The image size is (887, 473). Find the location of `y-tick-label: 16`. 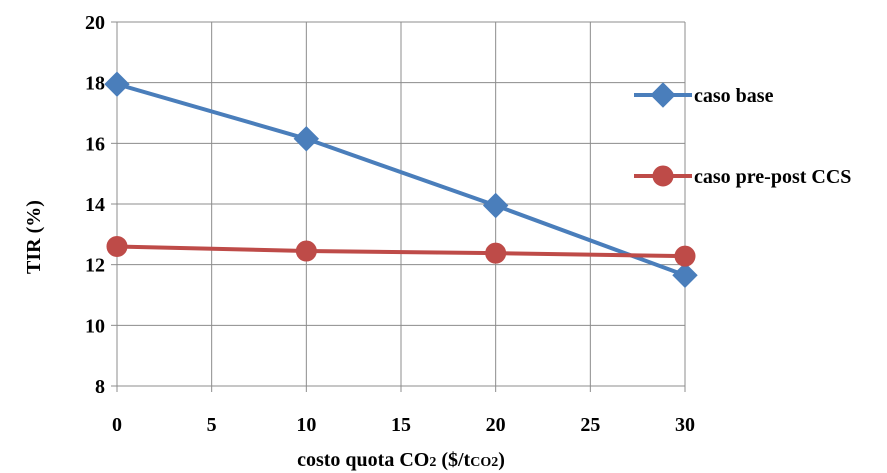

y-tick-label: 16 is located at coordinates (95, 144).